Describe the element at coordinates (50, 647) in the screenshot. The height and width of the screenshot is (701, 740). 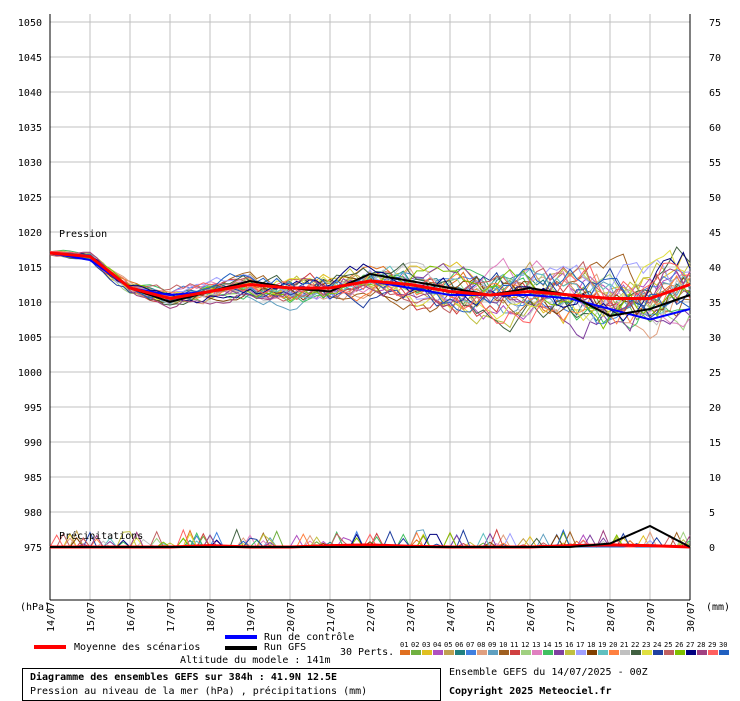
I see `mean-legend-swatch` at that location.